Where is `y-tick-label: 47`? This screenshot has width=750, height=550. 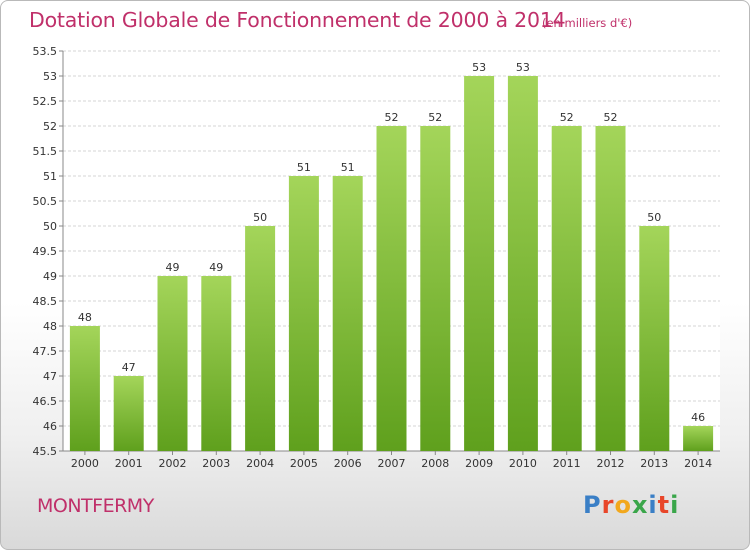
y-tick-label: 47 is located at coordinates (50, 376).